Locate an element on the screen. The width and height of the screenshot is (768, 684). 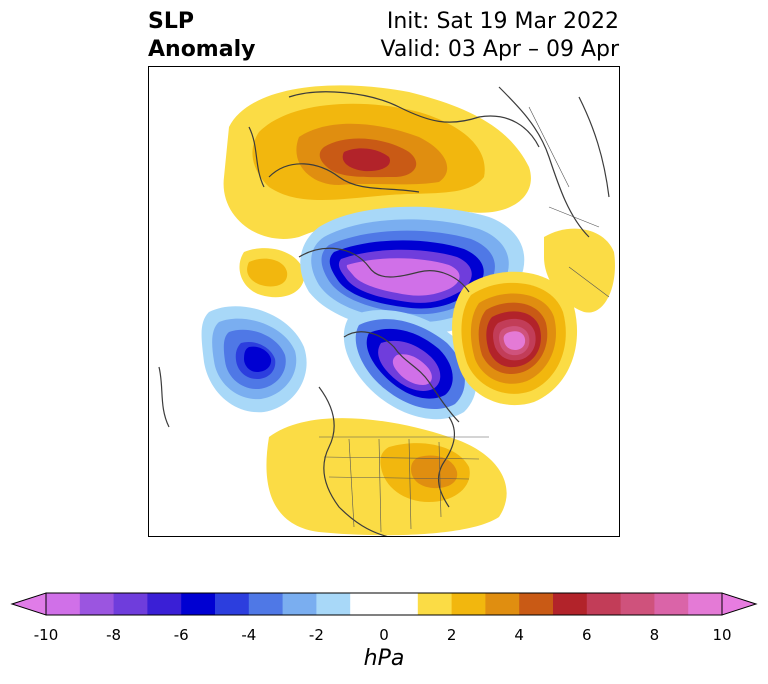
colorbar-units: hPa is located at coordinates (384, 658).